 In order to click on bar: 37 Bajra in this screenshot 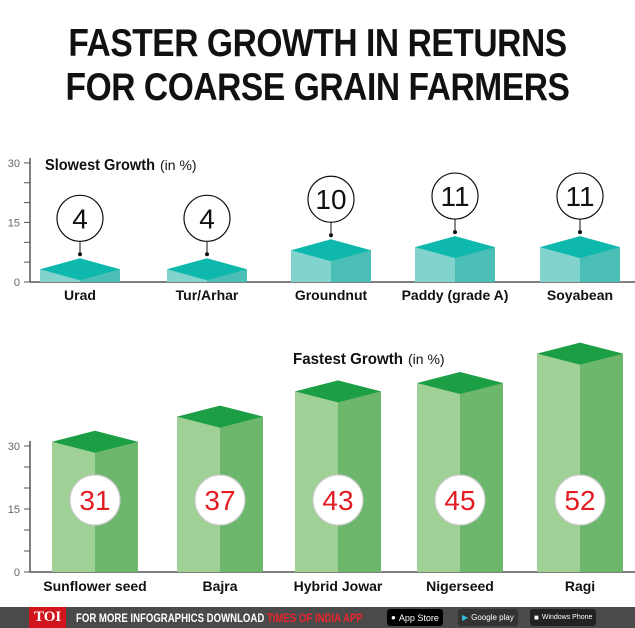, I will do `click(220, 499)`.